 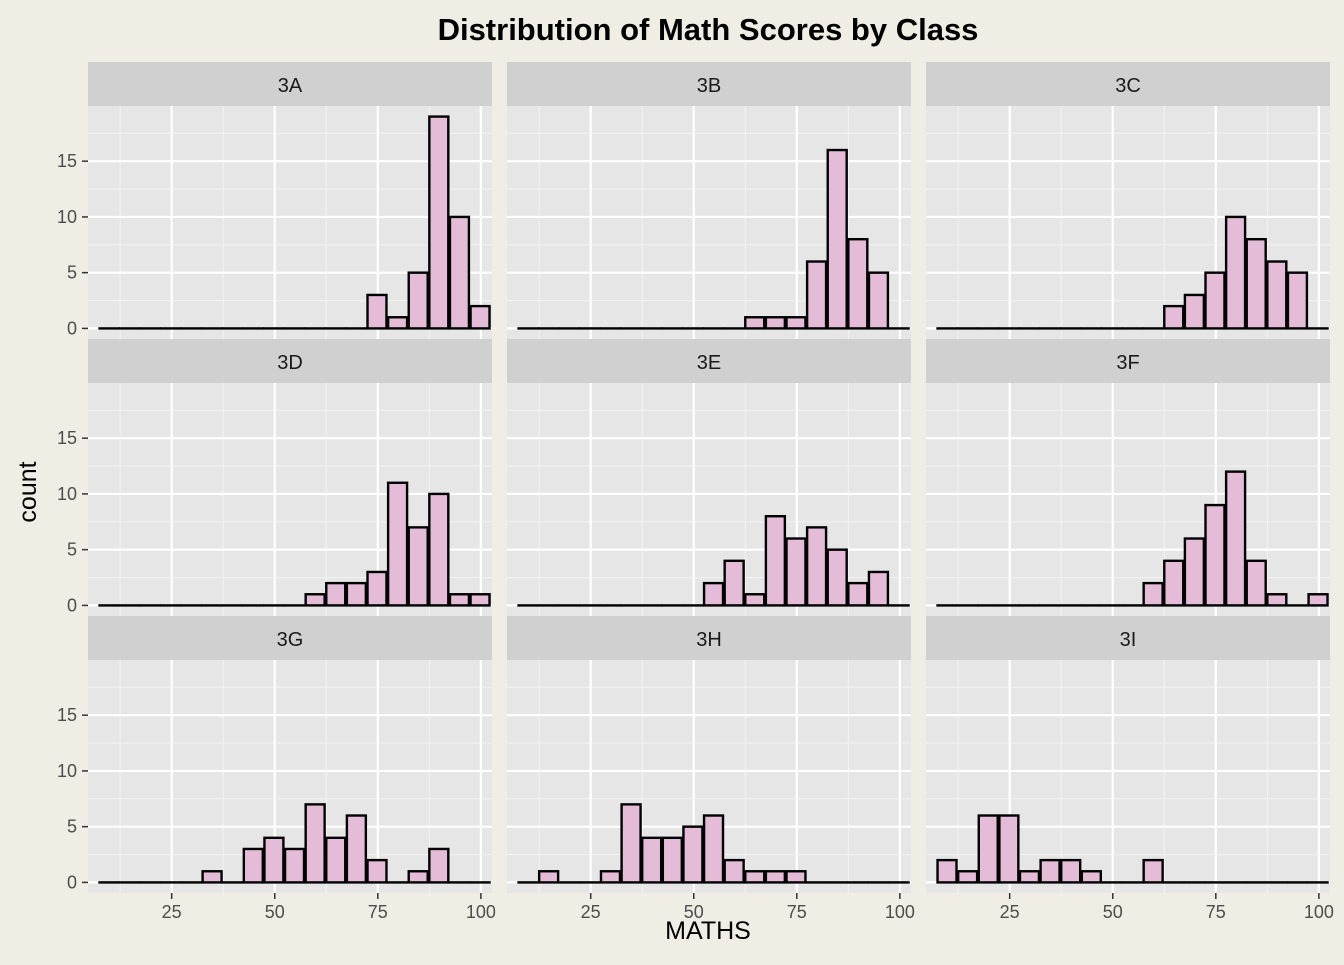 I want to click on facet-panel-3e: 3E, so click(x=709, y=477).